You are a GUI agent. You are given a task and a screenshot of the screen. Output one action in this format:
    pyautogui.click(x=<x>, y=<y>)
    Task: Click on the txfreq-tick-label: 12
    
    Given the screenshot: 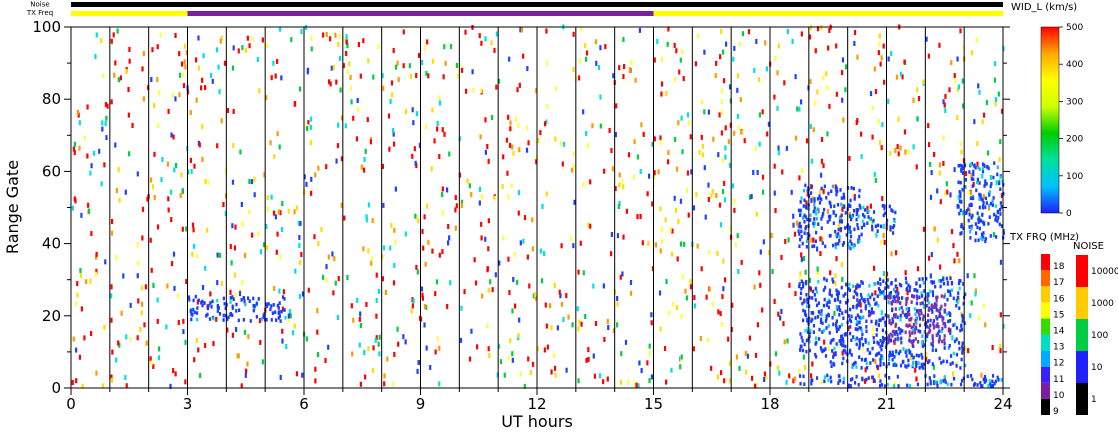 What is the action you would take?
    pyautogui.click(x=1058, y=364)
    